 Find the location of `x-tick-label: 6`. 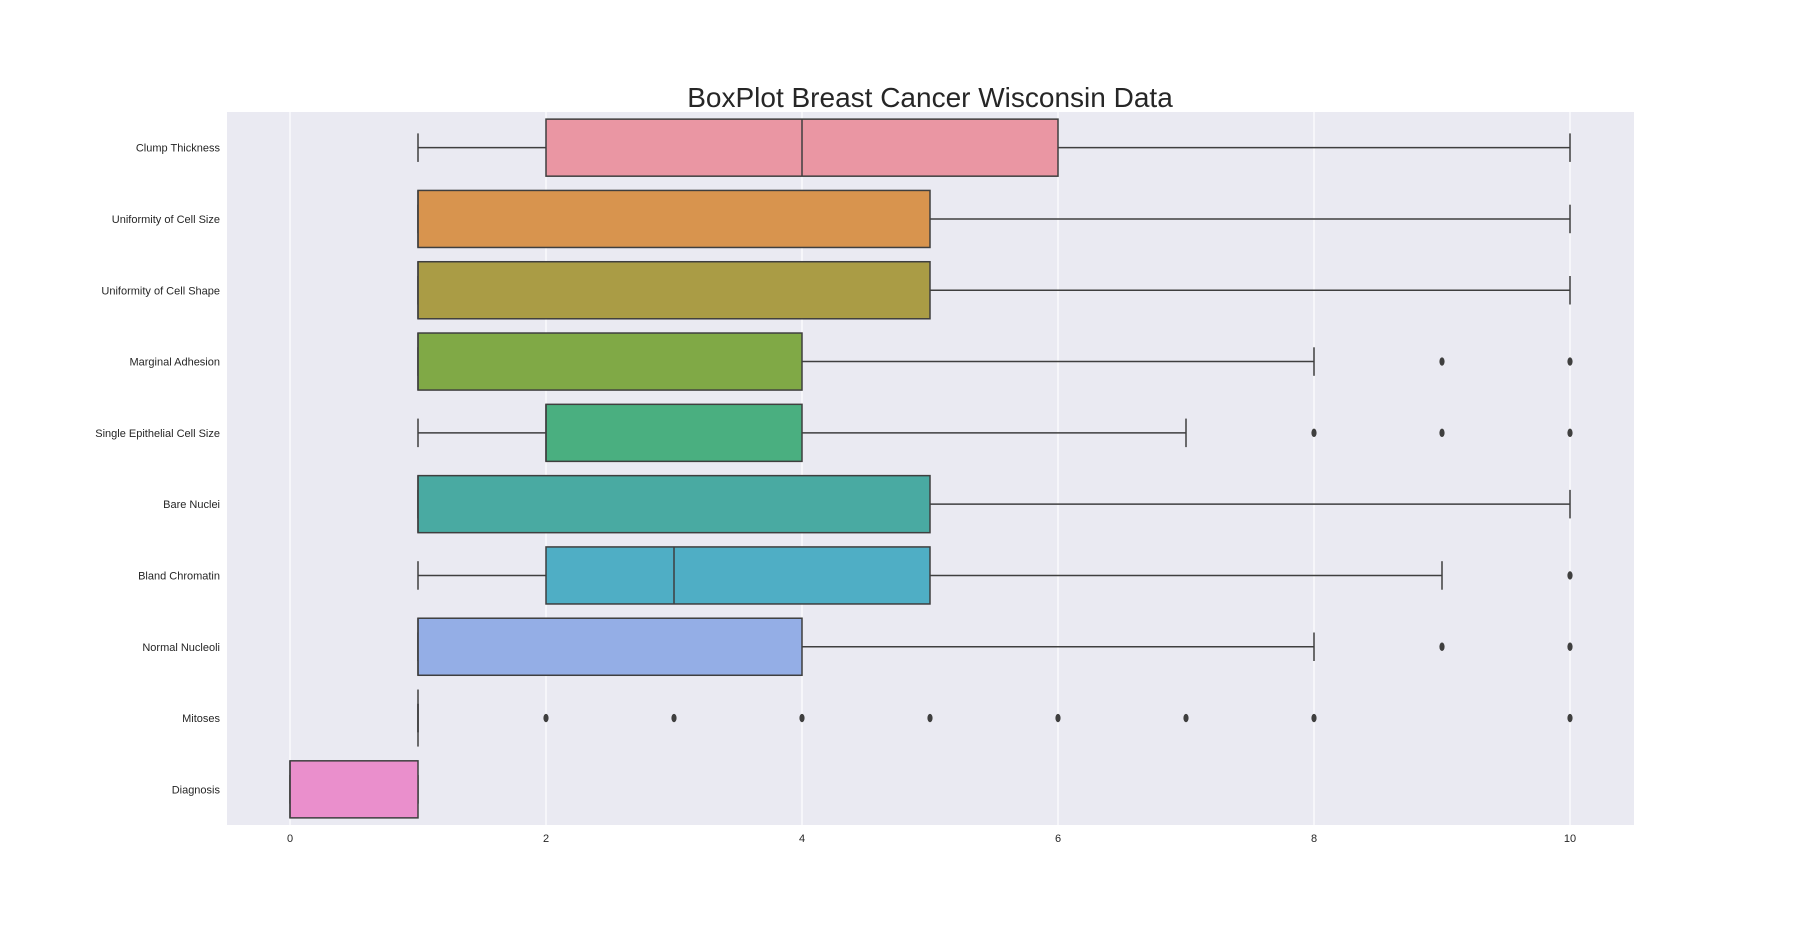

x-tick-label: 6 is located at coordinates (1058, 839).